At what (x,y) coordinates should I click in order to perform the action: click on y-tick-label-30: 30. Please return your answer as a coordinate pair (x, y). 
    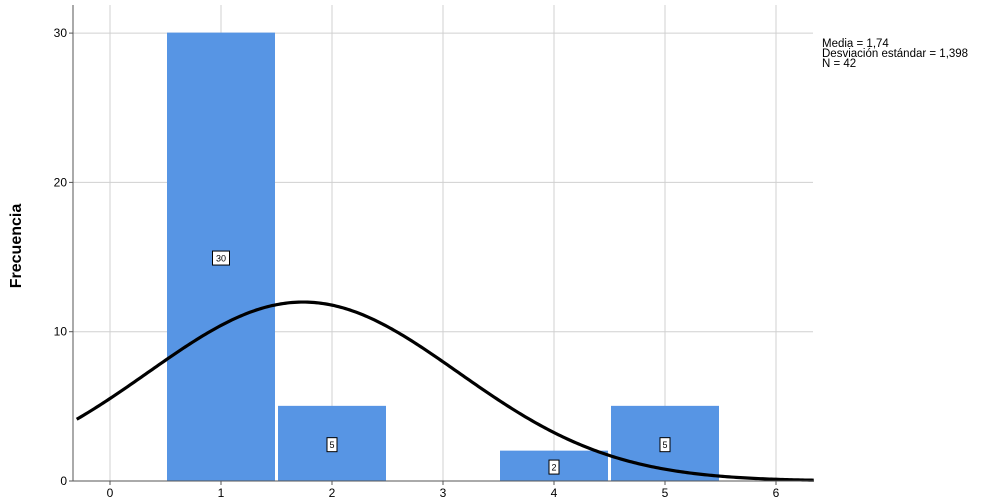
    Looking at the image, I should click on (61, 33).